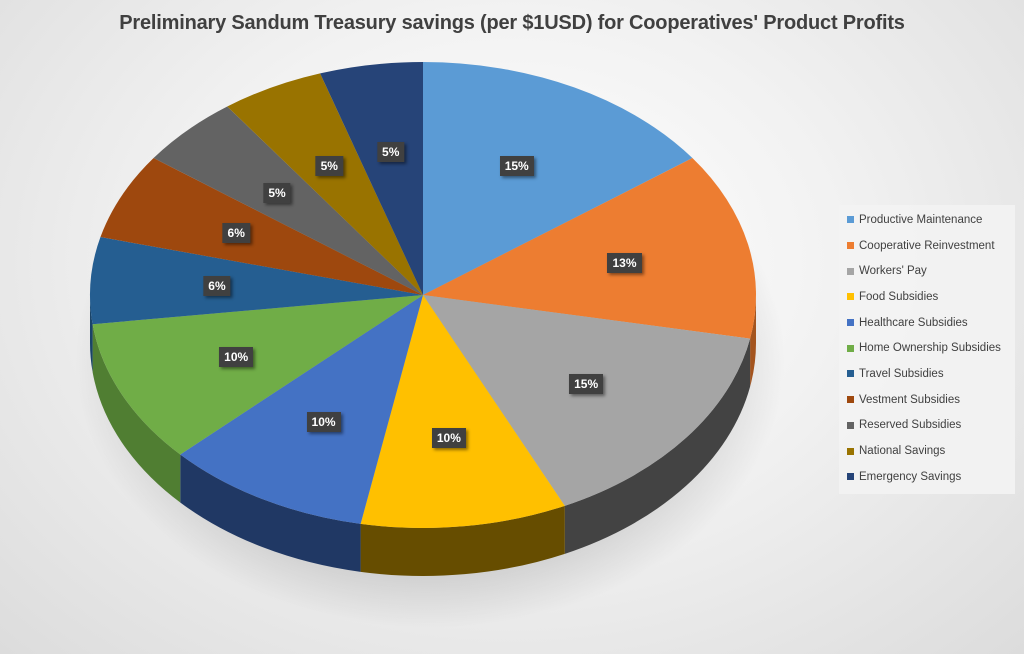  Describe the element at coordinates (258, 375) in the screenshot. I see `pie-slice-home-ownership-subsidies` at that location.